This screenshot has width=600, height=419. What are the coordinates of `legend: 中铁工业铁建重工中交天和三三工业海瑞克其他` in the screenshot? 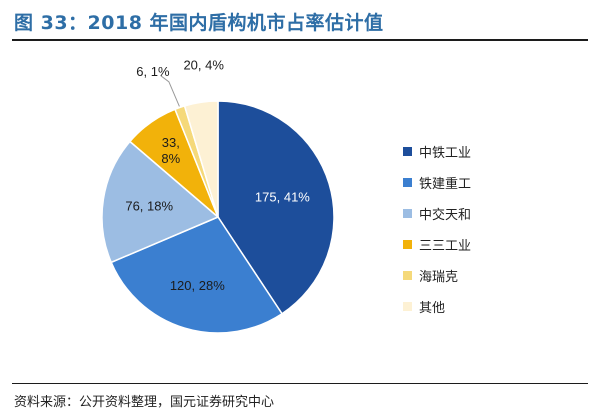 It's located at (437, 229).